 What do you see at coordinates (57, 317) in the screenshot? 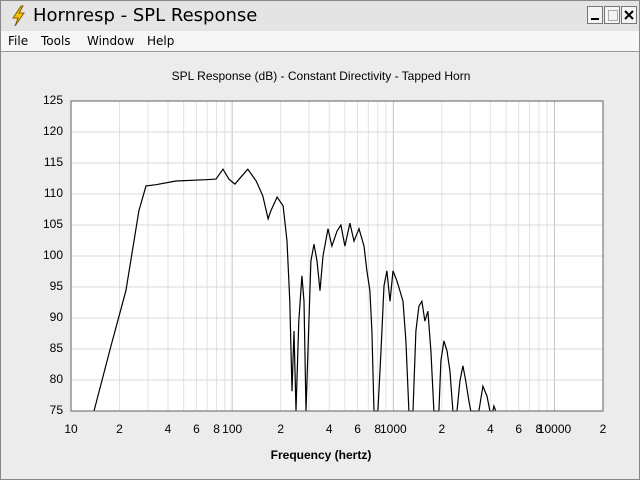
I see `y-tick-label: 90` at bounding box center [57, 317].